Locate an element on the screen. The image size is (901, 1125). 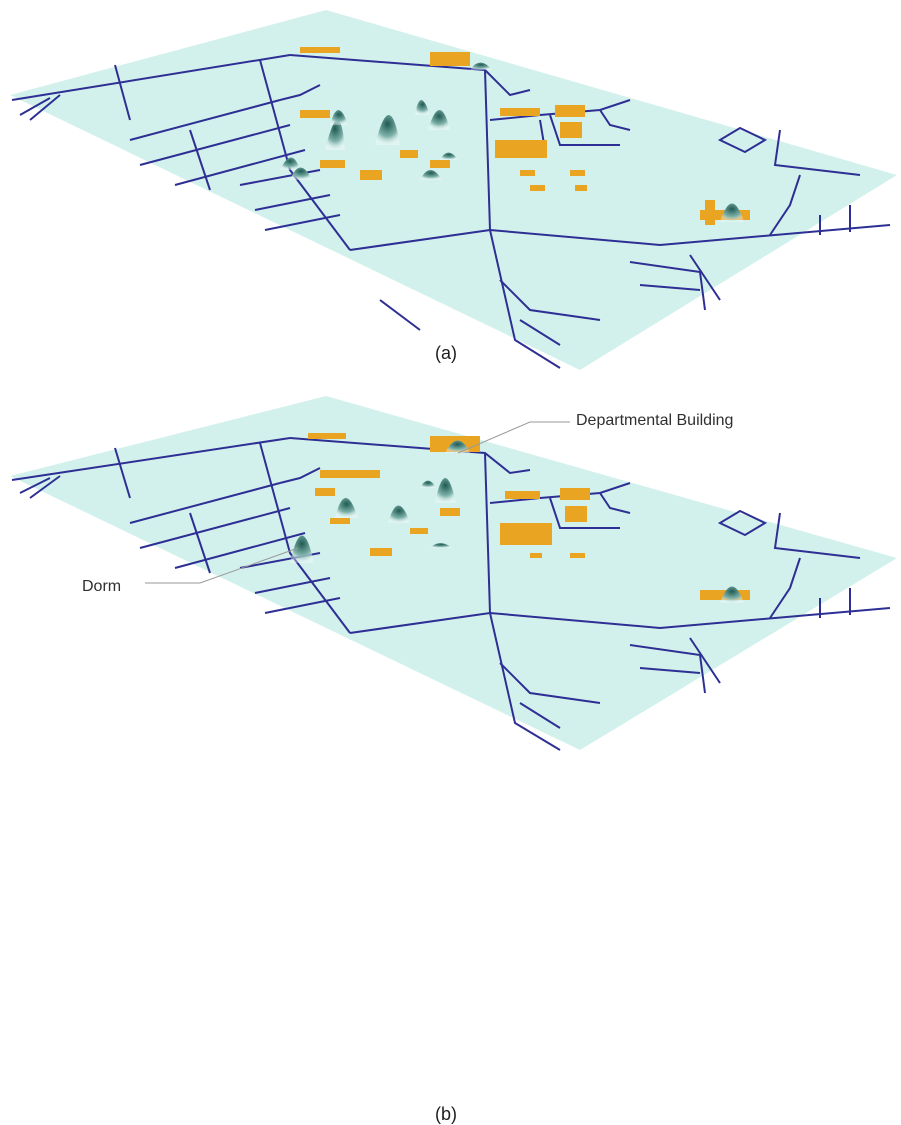
dorm-label: Dorm is located at coordinates (102, 586).